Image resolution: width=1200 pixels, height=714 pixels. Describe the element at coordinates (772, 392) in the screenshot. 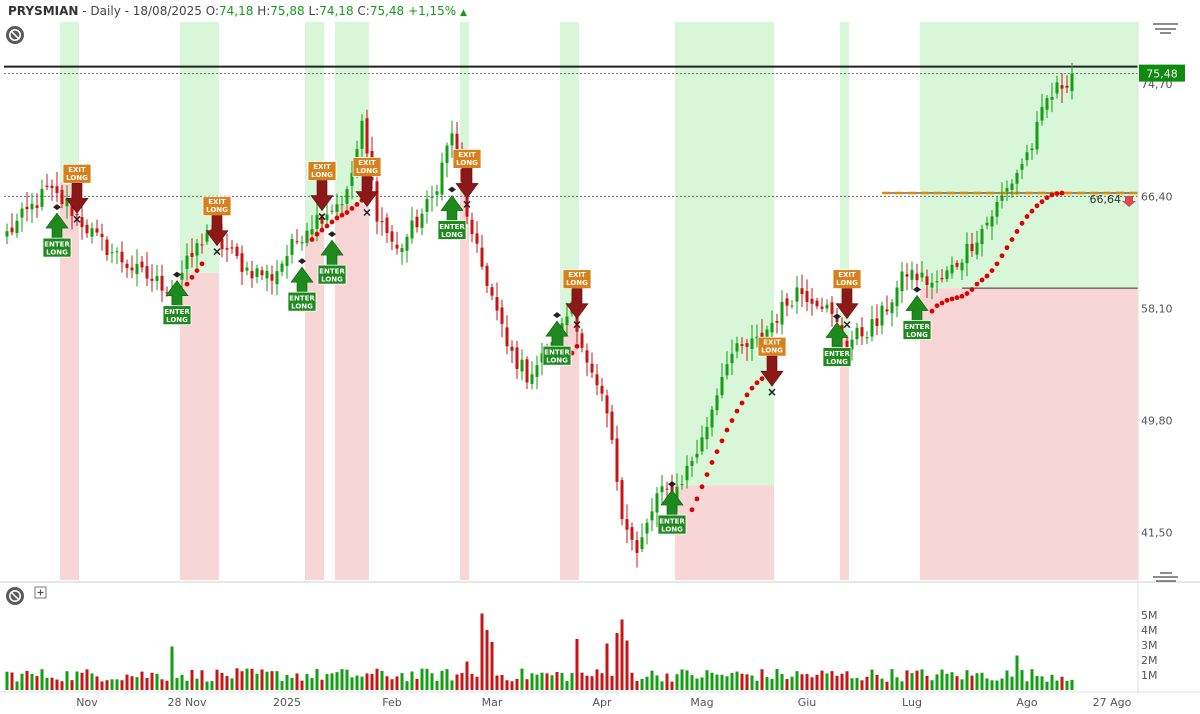

I see `exit-cross-icon` at that location.